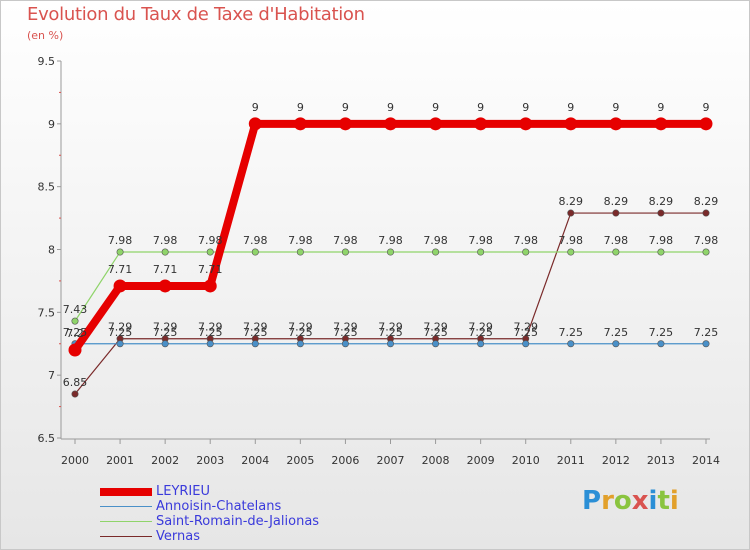  I want to click on data-label: 7.2, so click(75, 333).